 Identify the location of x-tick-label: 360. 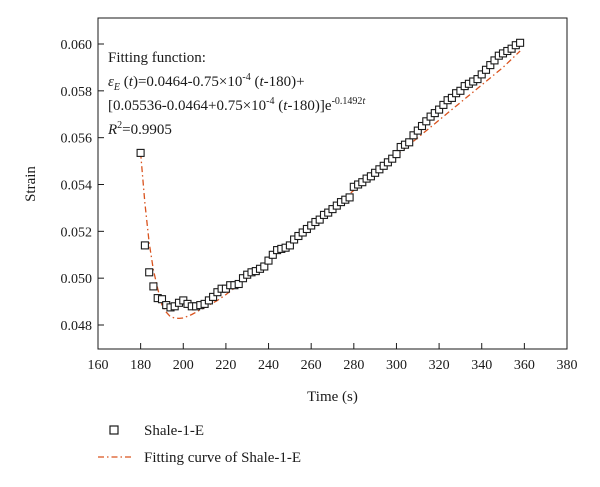
(524, 365).